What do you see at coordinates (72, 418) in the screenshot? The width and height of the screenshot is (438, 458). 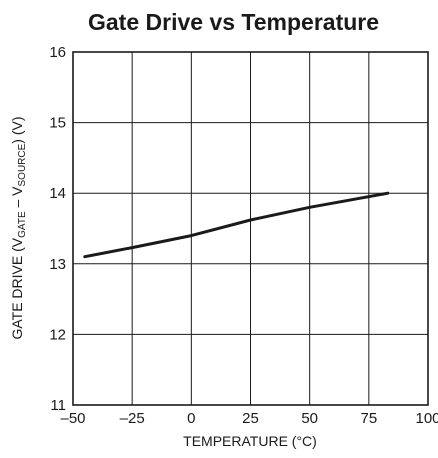 I see `x-tick-label: –50` at bounding box center [72, 418].